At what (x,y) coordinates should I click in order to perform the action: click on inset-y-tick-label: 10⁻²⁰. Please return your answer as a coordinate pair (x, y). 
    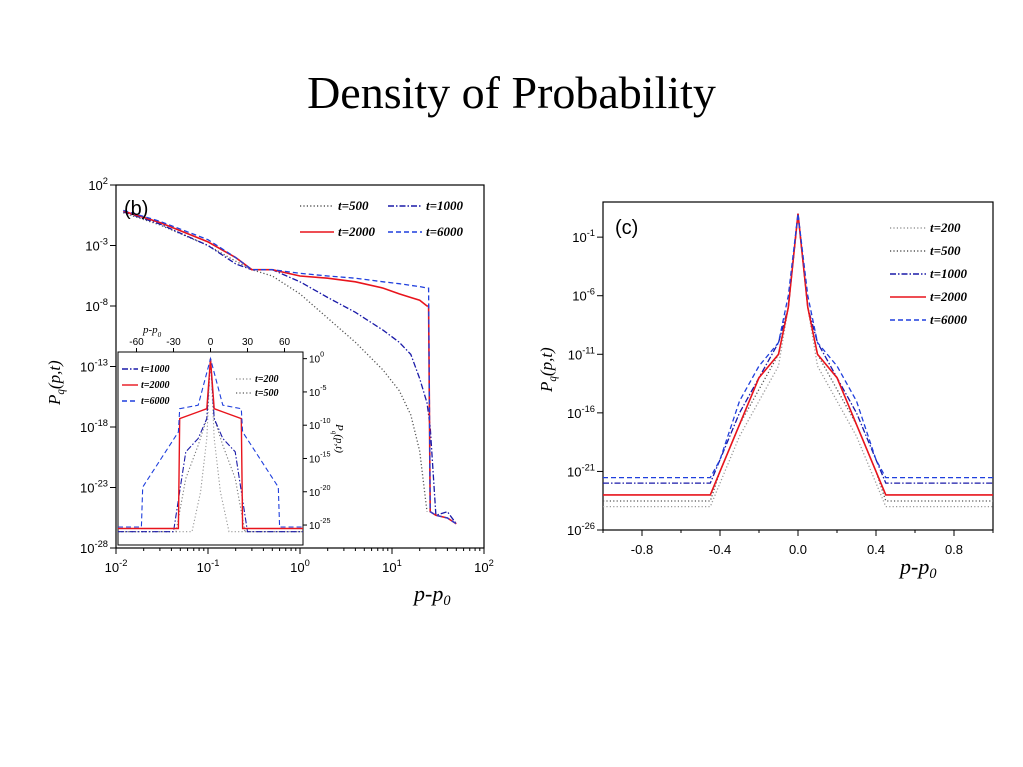
    Looking at the image, I should click on (320, 491).